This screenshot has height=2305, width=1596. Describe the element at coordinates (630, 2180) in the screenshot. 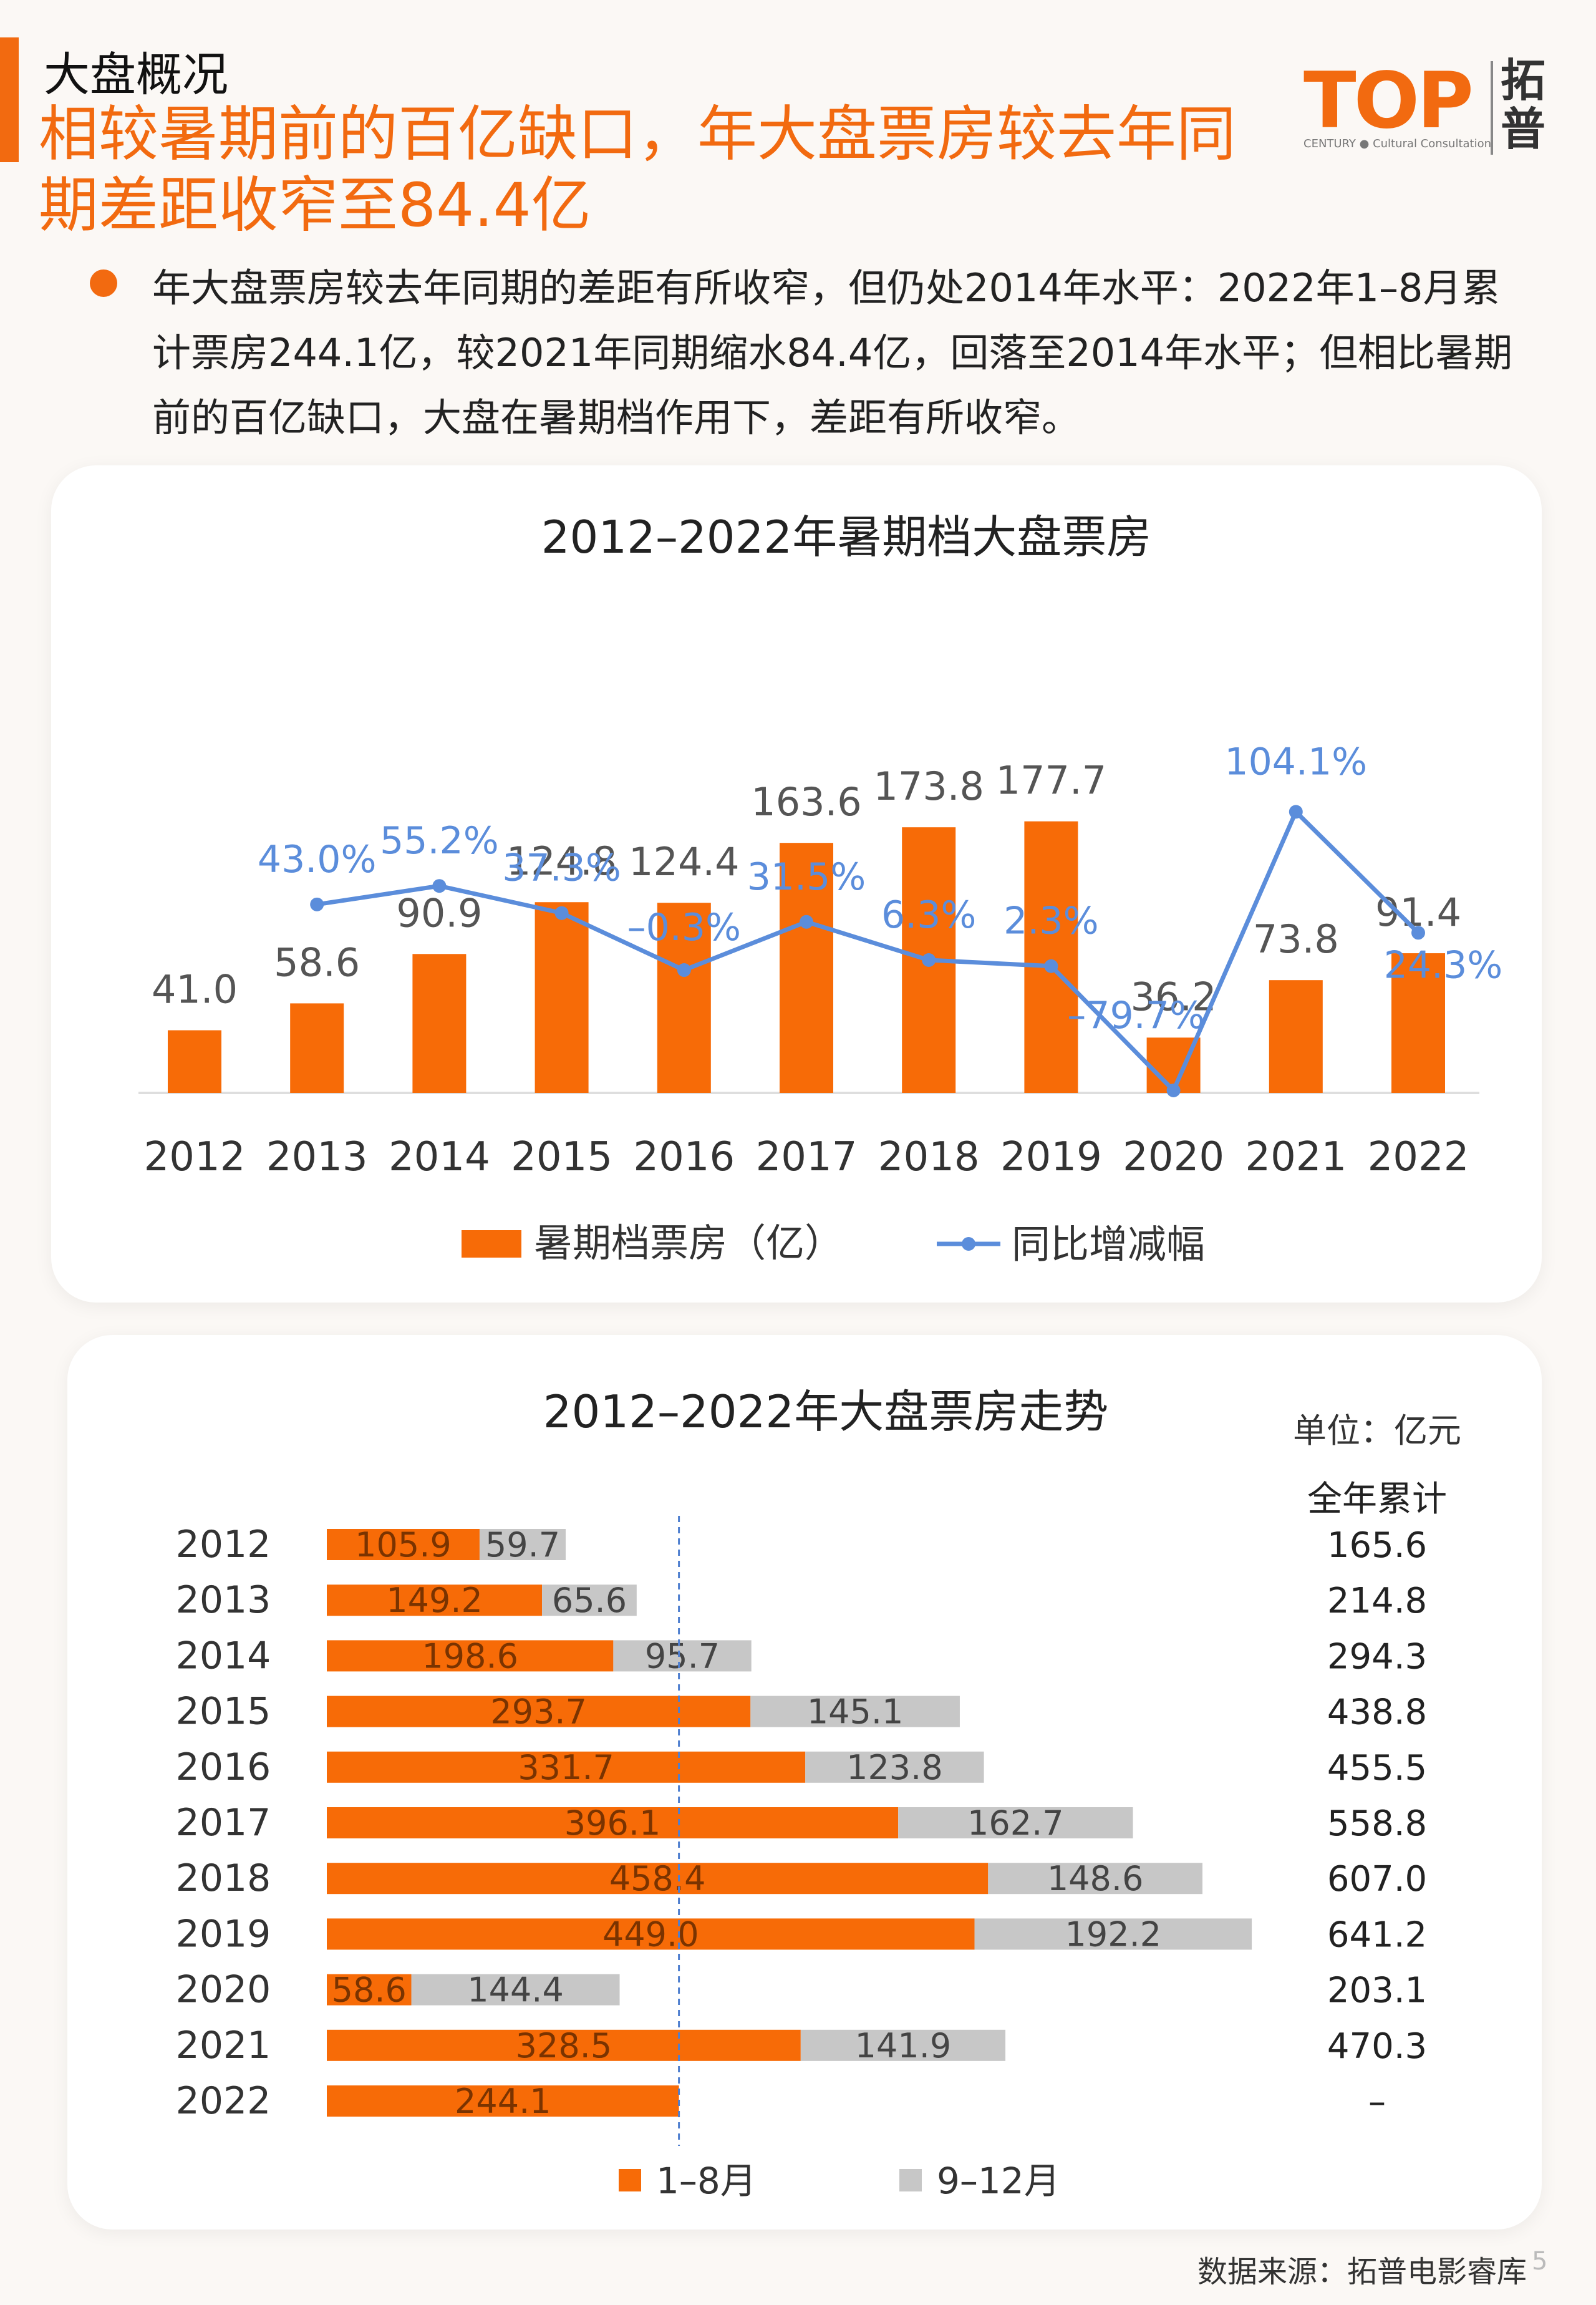

I see `legend-swatch-jan-aug` at that location.